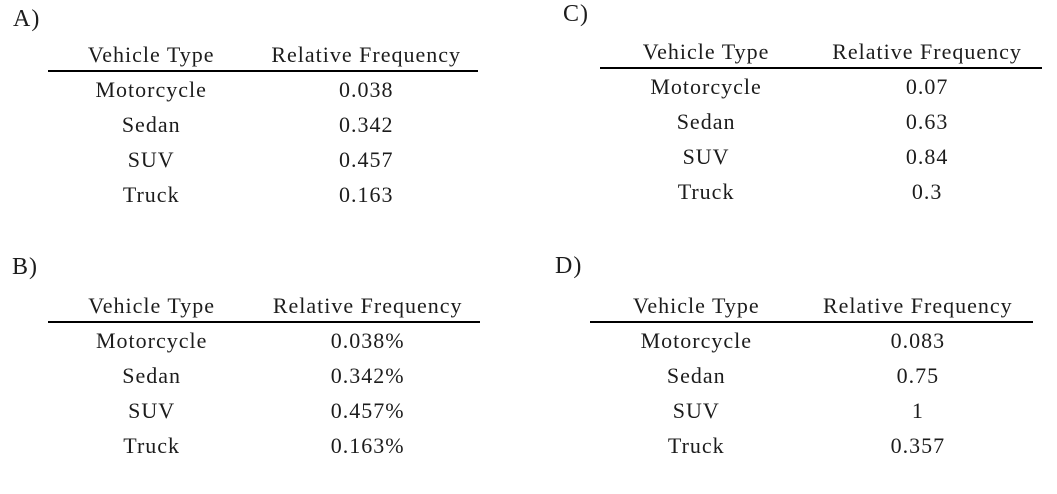 Image resolution: width=1057 pixels, height=494 pixels. I want to click on relative-frequency-cell: 0.342, so click(366, 124).